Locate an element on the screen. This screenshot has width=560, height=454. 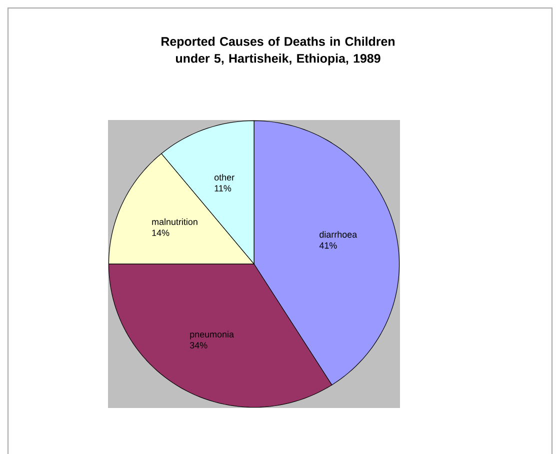
slice-label: pneumonia is located at coordinates (212, 335).